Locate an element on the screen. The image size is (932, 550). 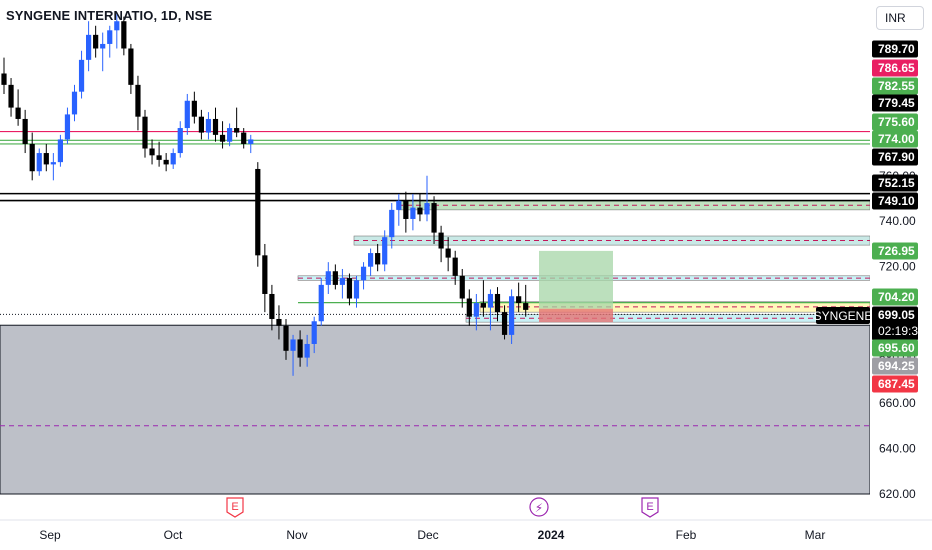
price-tag-label: 789.70 is located at coordinates (896, 49).